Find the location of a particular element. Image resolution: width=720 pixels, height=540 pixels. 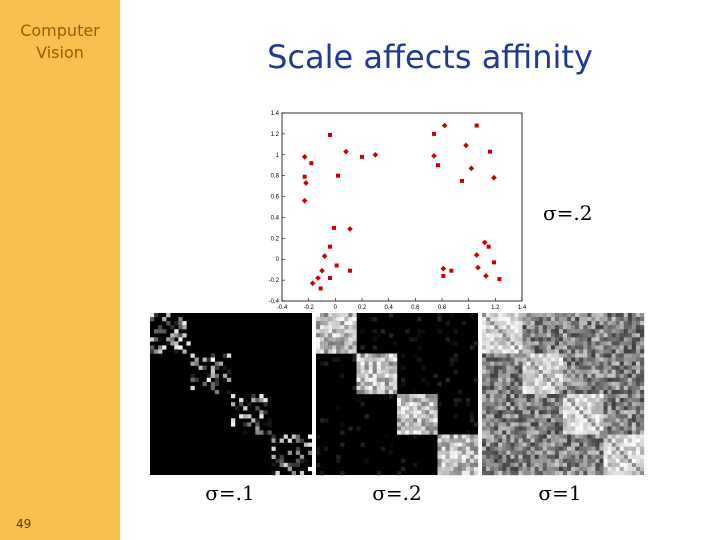

point is located at coordinates (346, 151).